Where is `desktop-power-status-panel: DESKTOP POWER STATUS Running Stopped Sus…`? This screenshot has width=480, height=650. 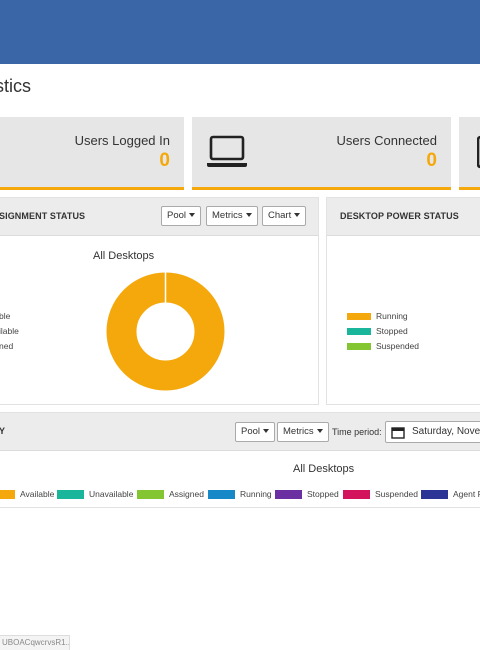
desktop-power-status-panel: DESKTOP POWER STATUS Running Stopped Sus… is located at coordinates (403, 301).